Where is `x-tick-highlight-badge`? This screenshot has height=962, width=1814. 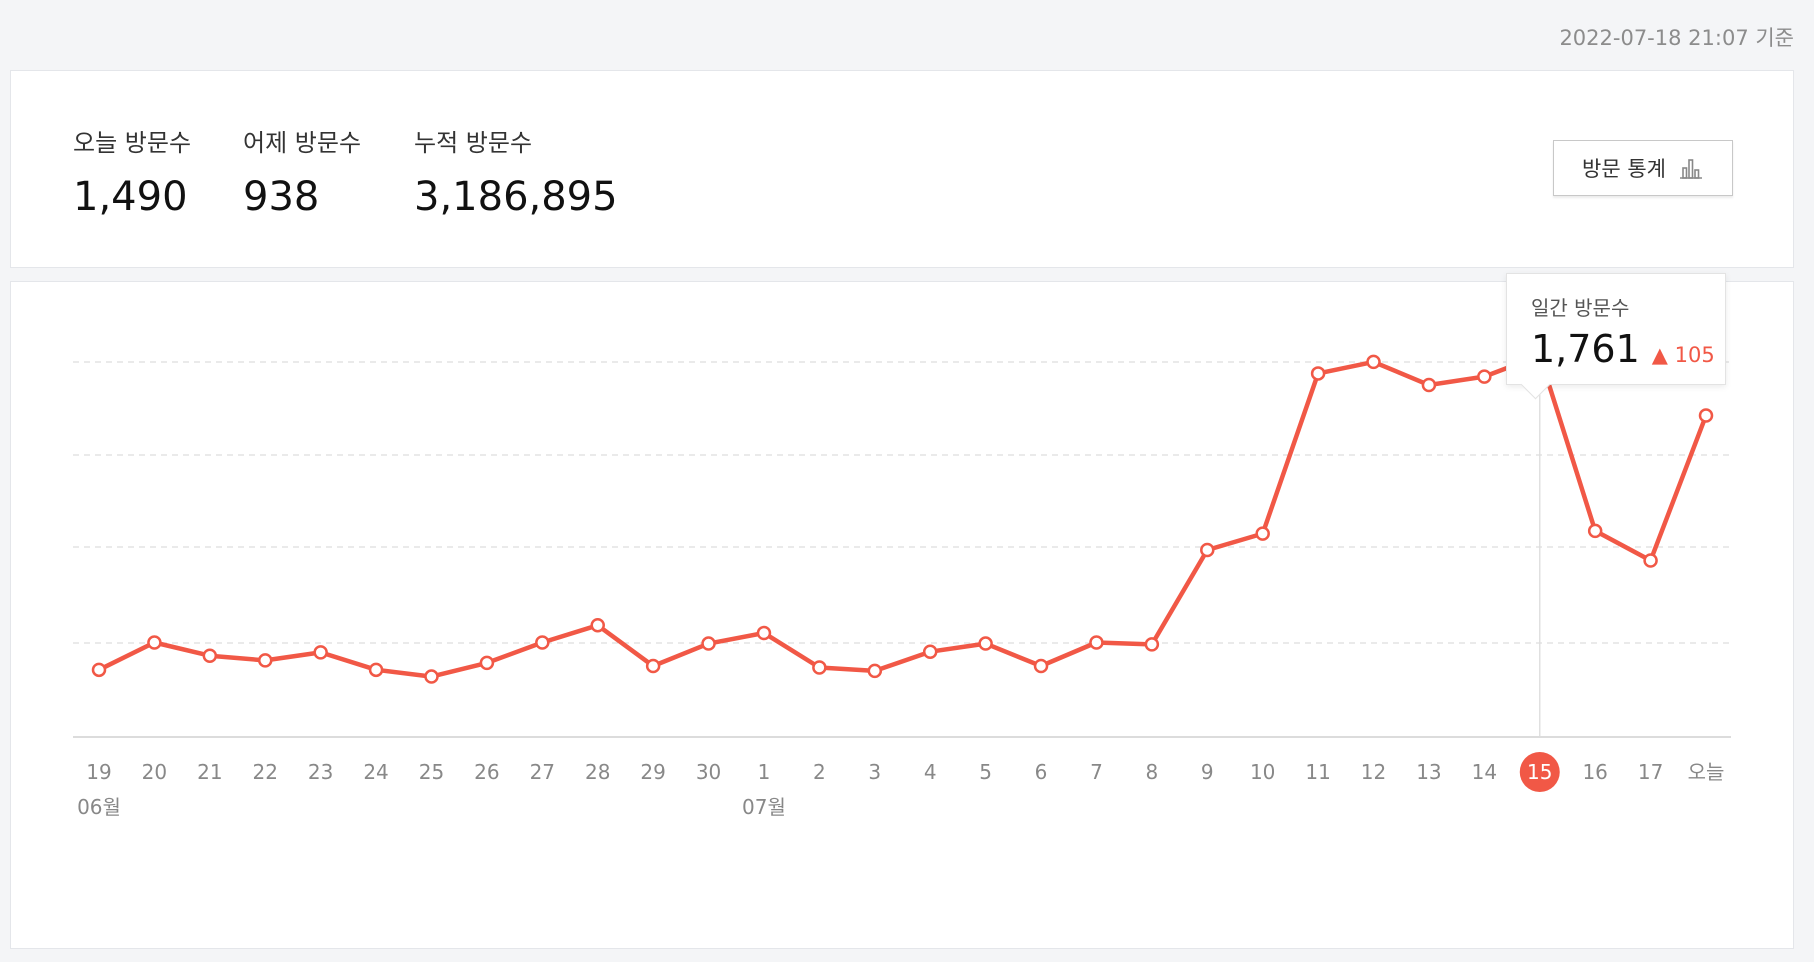 x-tick-highlight-badge is located at coordinates (1539, 772).